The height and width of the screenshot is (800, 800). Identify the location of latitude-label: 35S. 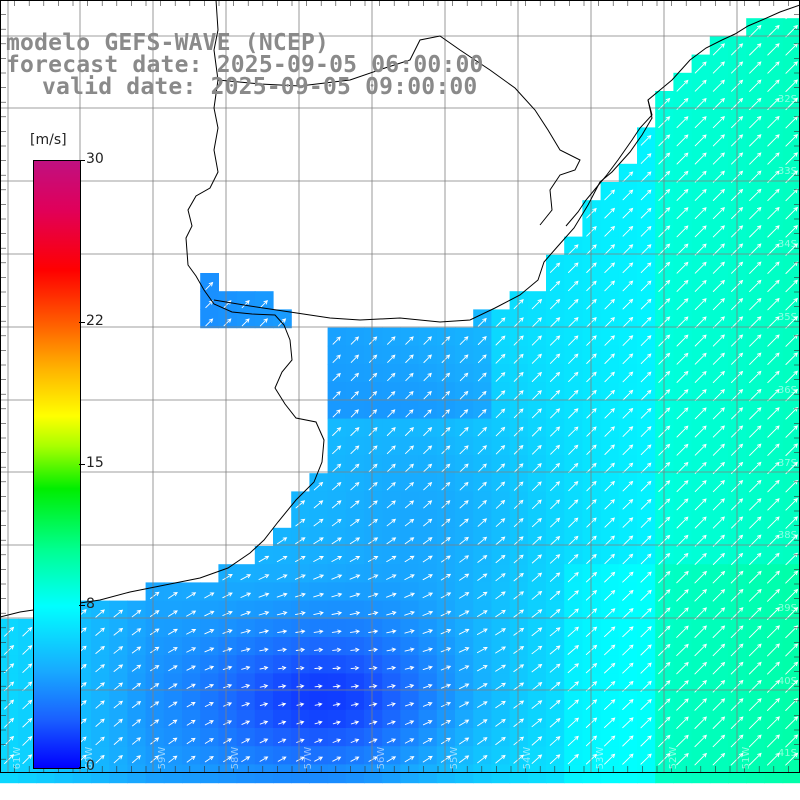
(787, 317).